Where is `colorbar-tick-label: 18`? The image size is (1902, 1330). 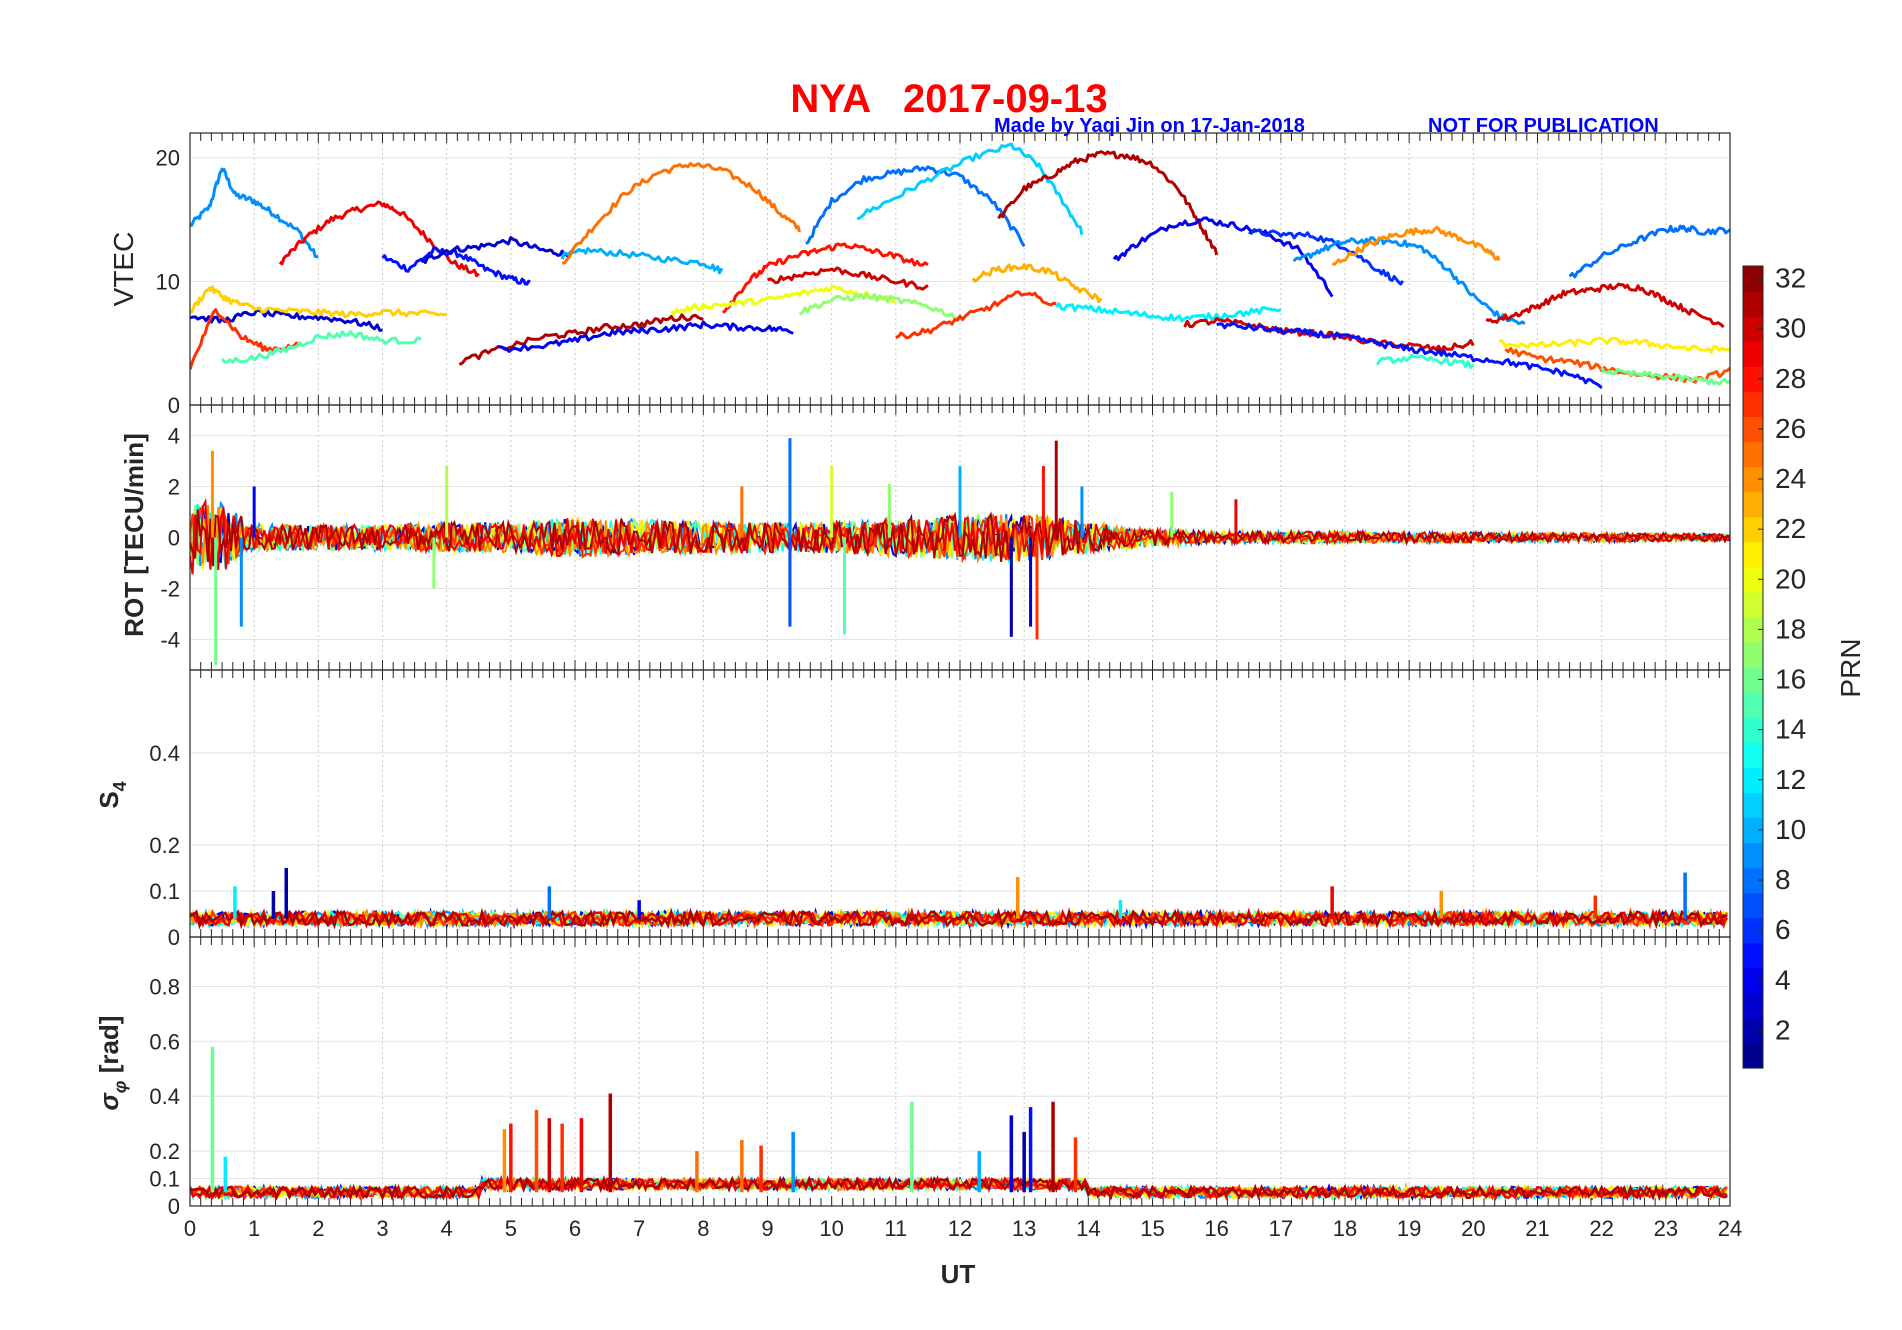 colorbar-tick-label: 18 is located at coordinates (1790, 628).